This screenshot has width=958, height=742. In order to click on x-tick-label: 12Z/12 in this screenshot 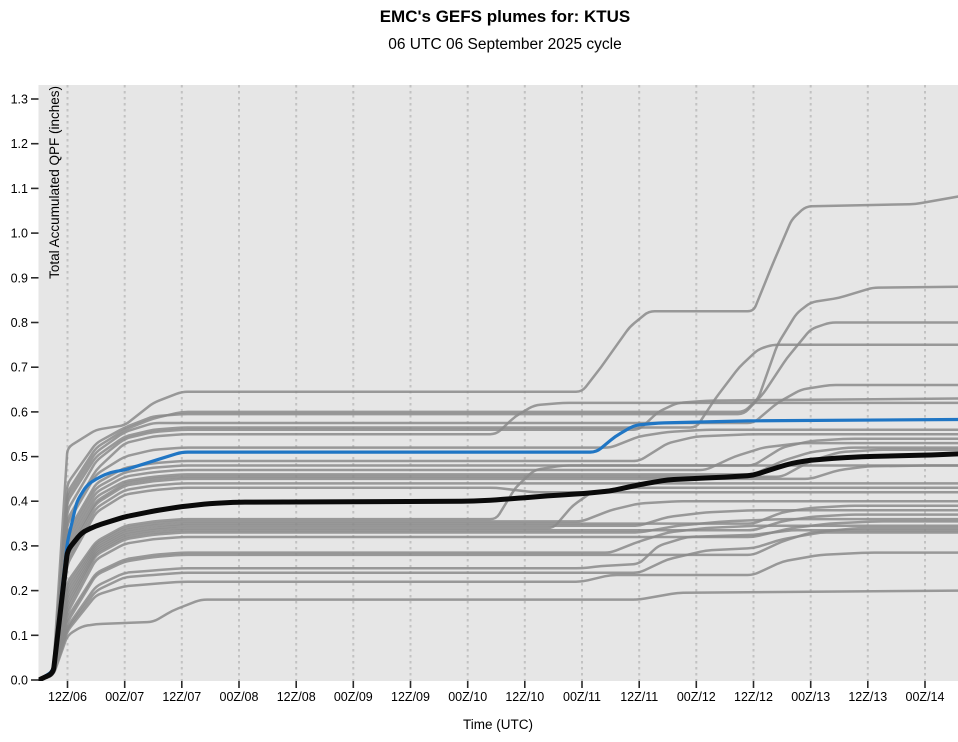, I will do `click(753, 697)`.